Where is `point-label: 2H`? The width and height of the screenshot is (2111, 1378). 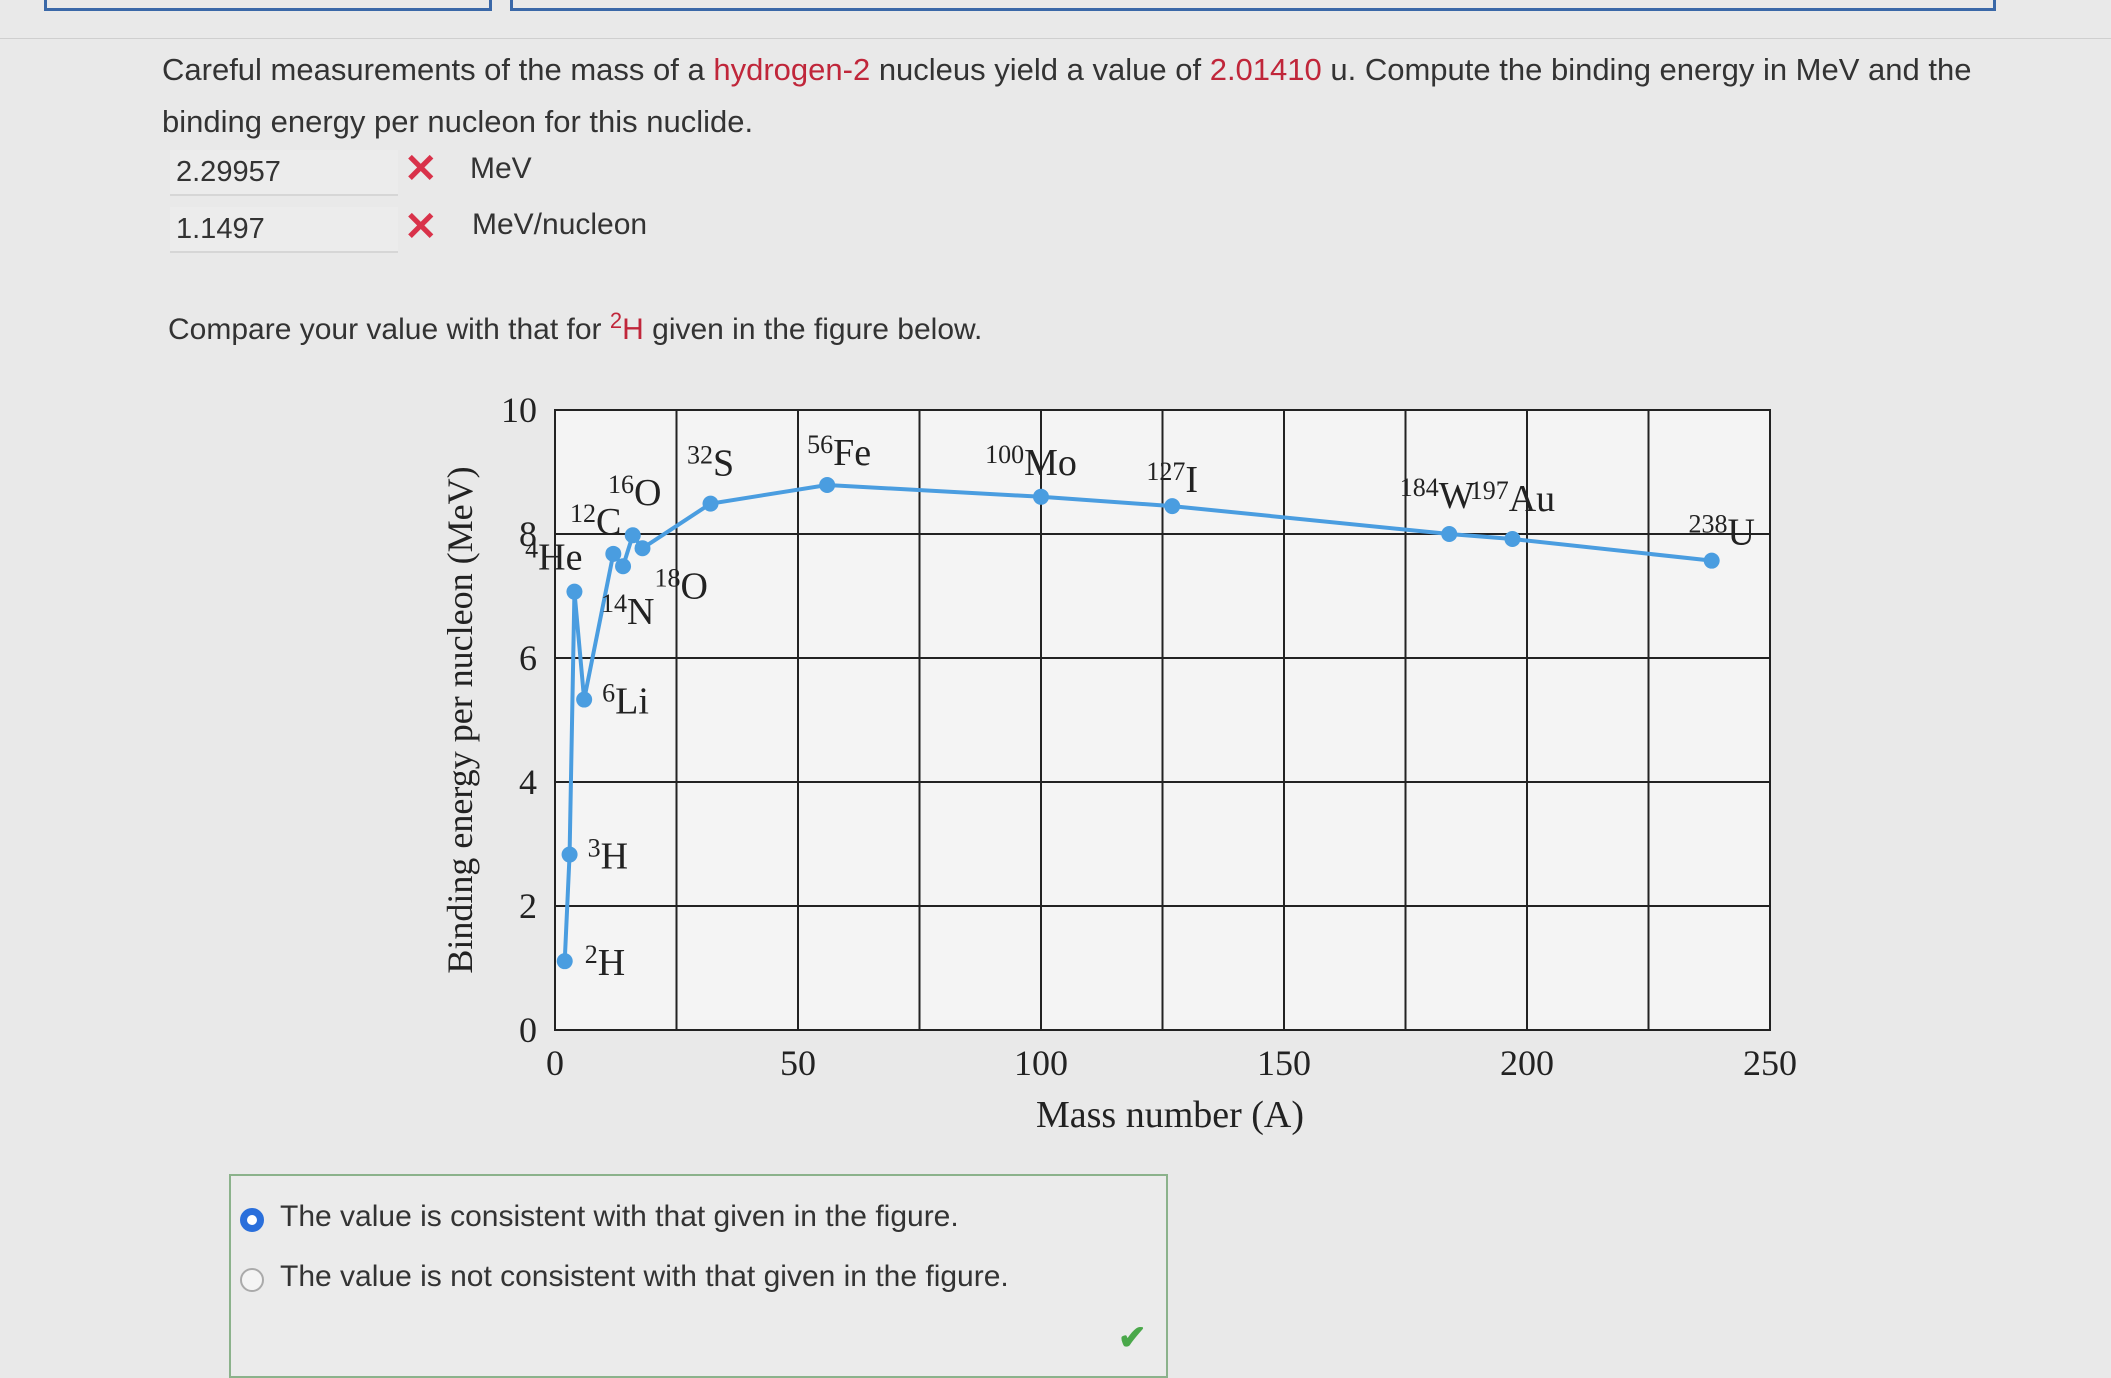 point-label: 2H is located at coordinates (605, 962).